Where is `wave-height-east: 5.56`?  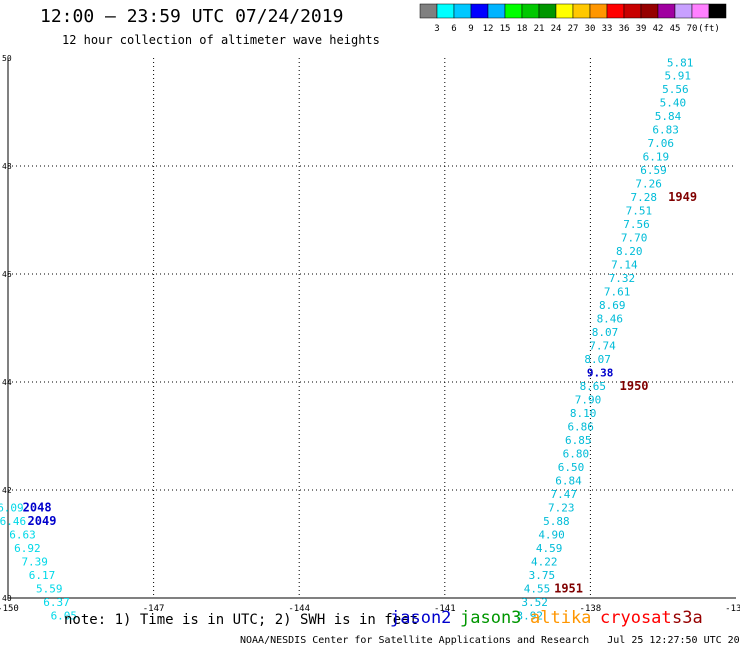 wave-height-east: 5.56 is located at coordinates (675, 89).